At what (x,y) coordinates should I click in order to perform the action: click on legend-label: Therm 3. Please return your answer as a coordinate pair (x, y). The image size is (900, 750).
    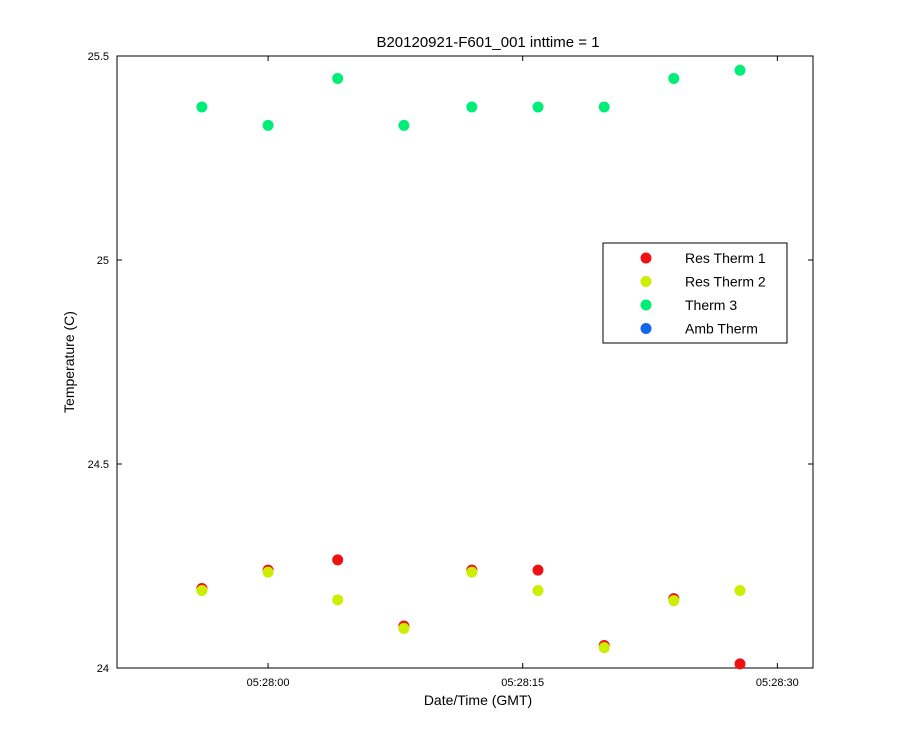
    Looking at the image, I should click on (711, 305).